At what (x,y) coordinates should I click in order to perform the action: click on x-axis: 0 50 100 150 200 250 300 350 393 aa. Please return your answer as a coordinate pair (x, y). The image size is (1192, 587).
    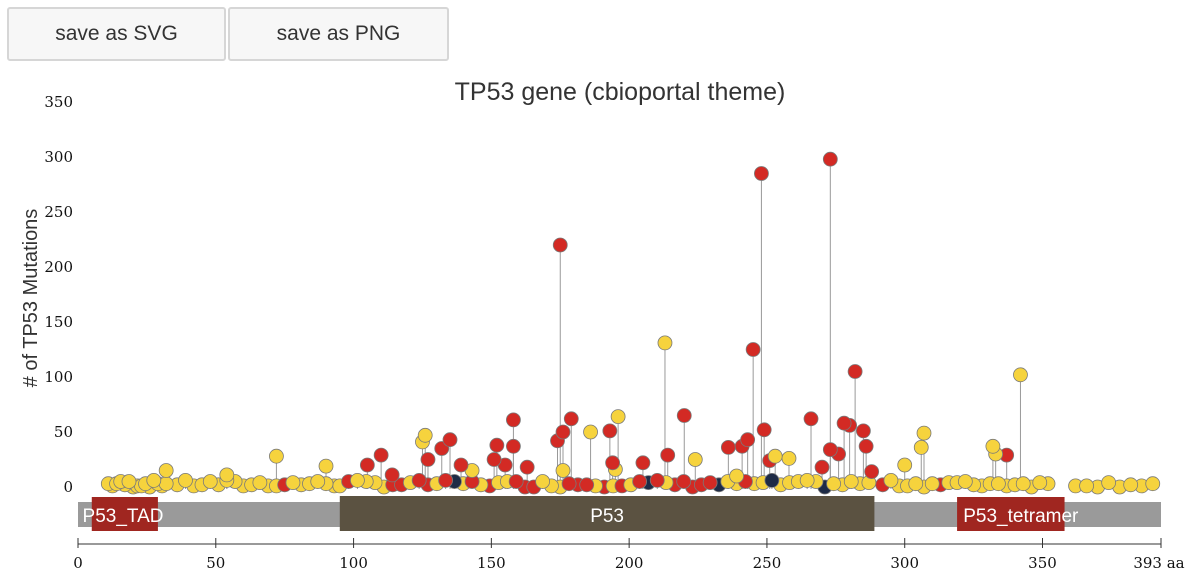
    Looking at the image, I should click on (629, 555).